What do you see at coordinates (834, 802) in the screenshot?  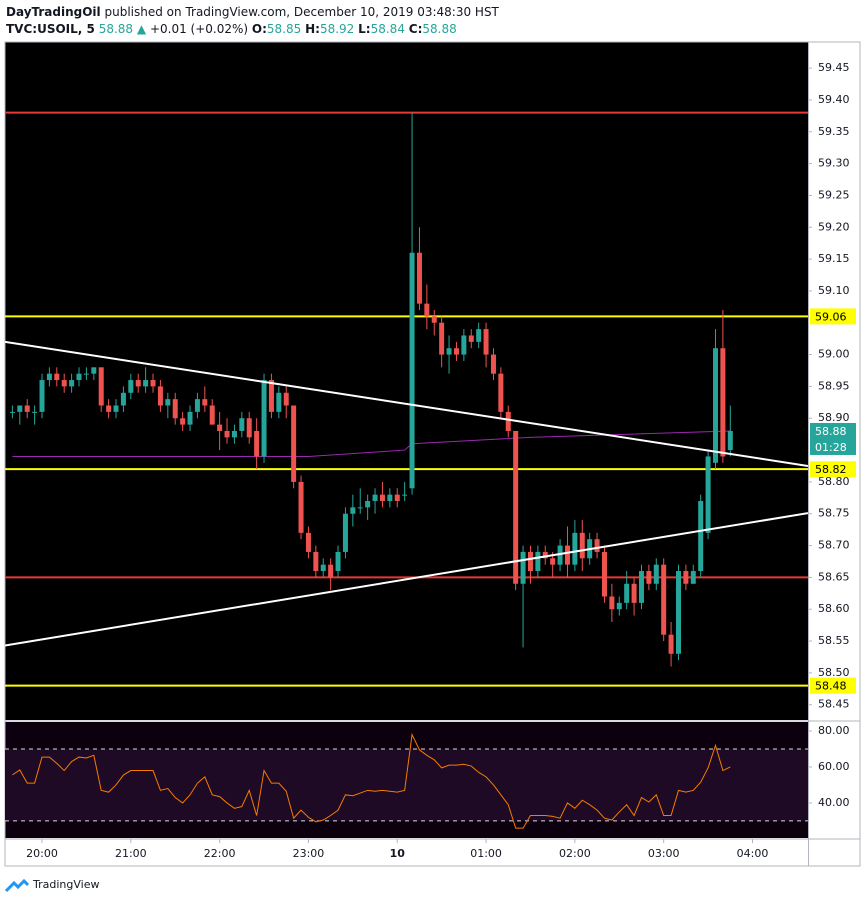 I see `rsi-tick-label: 40.00` at bounding box center [834, 802].